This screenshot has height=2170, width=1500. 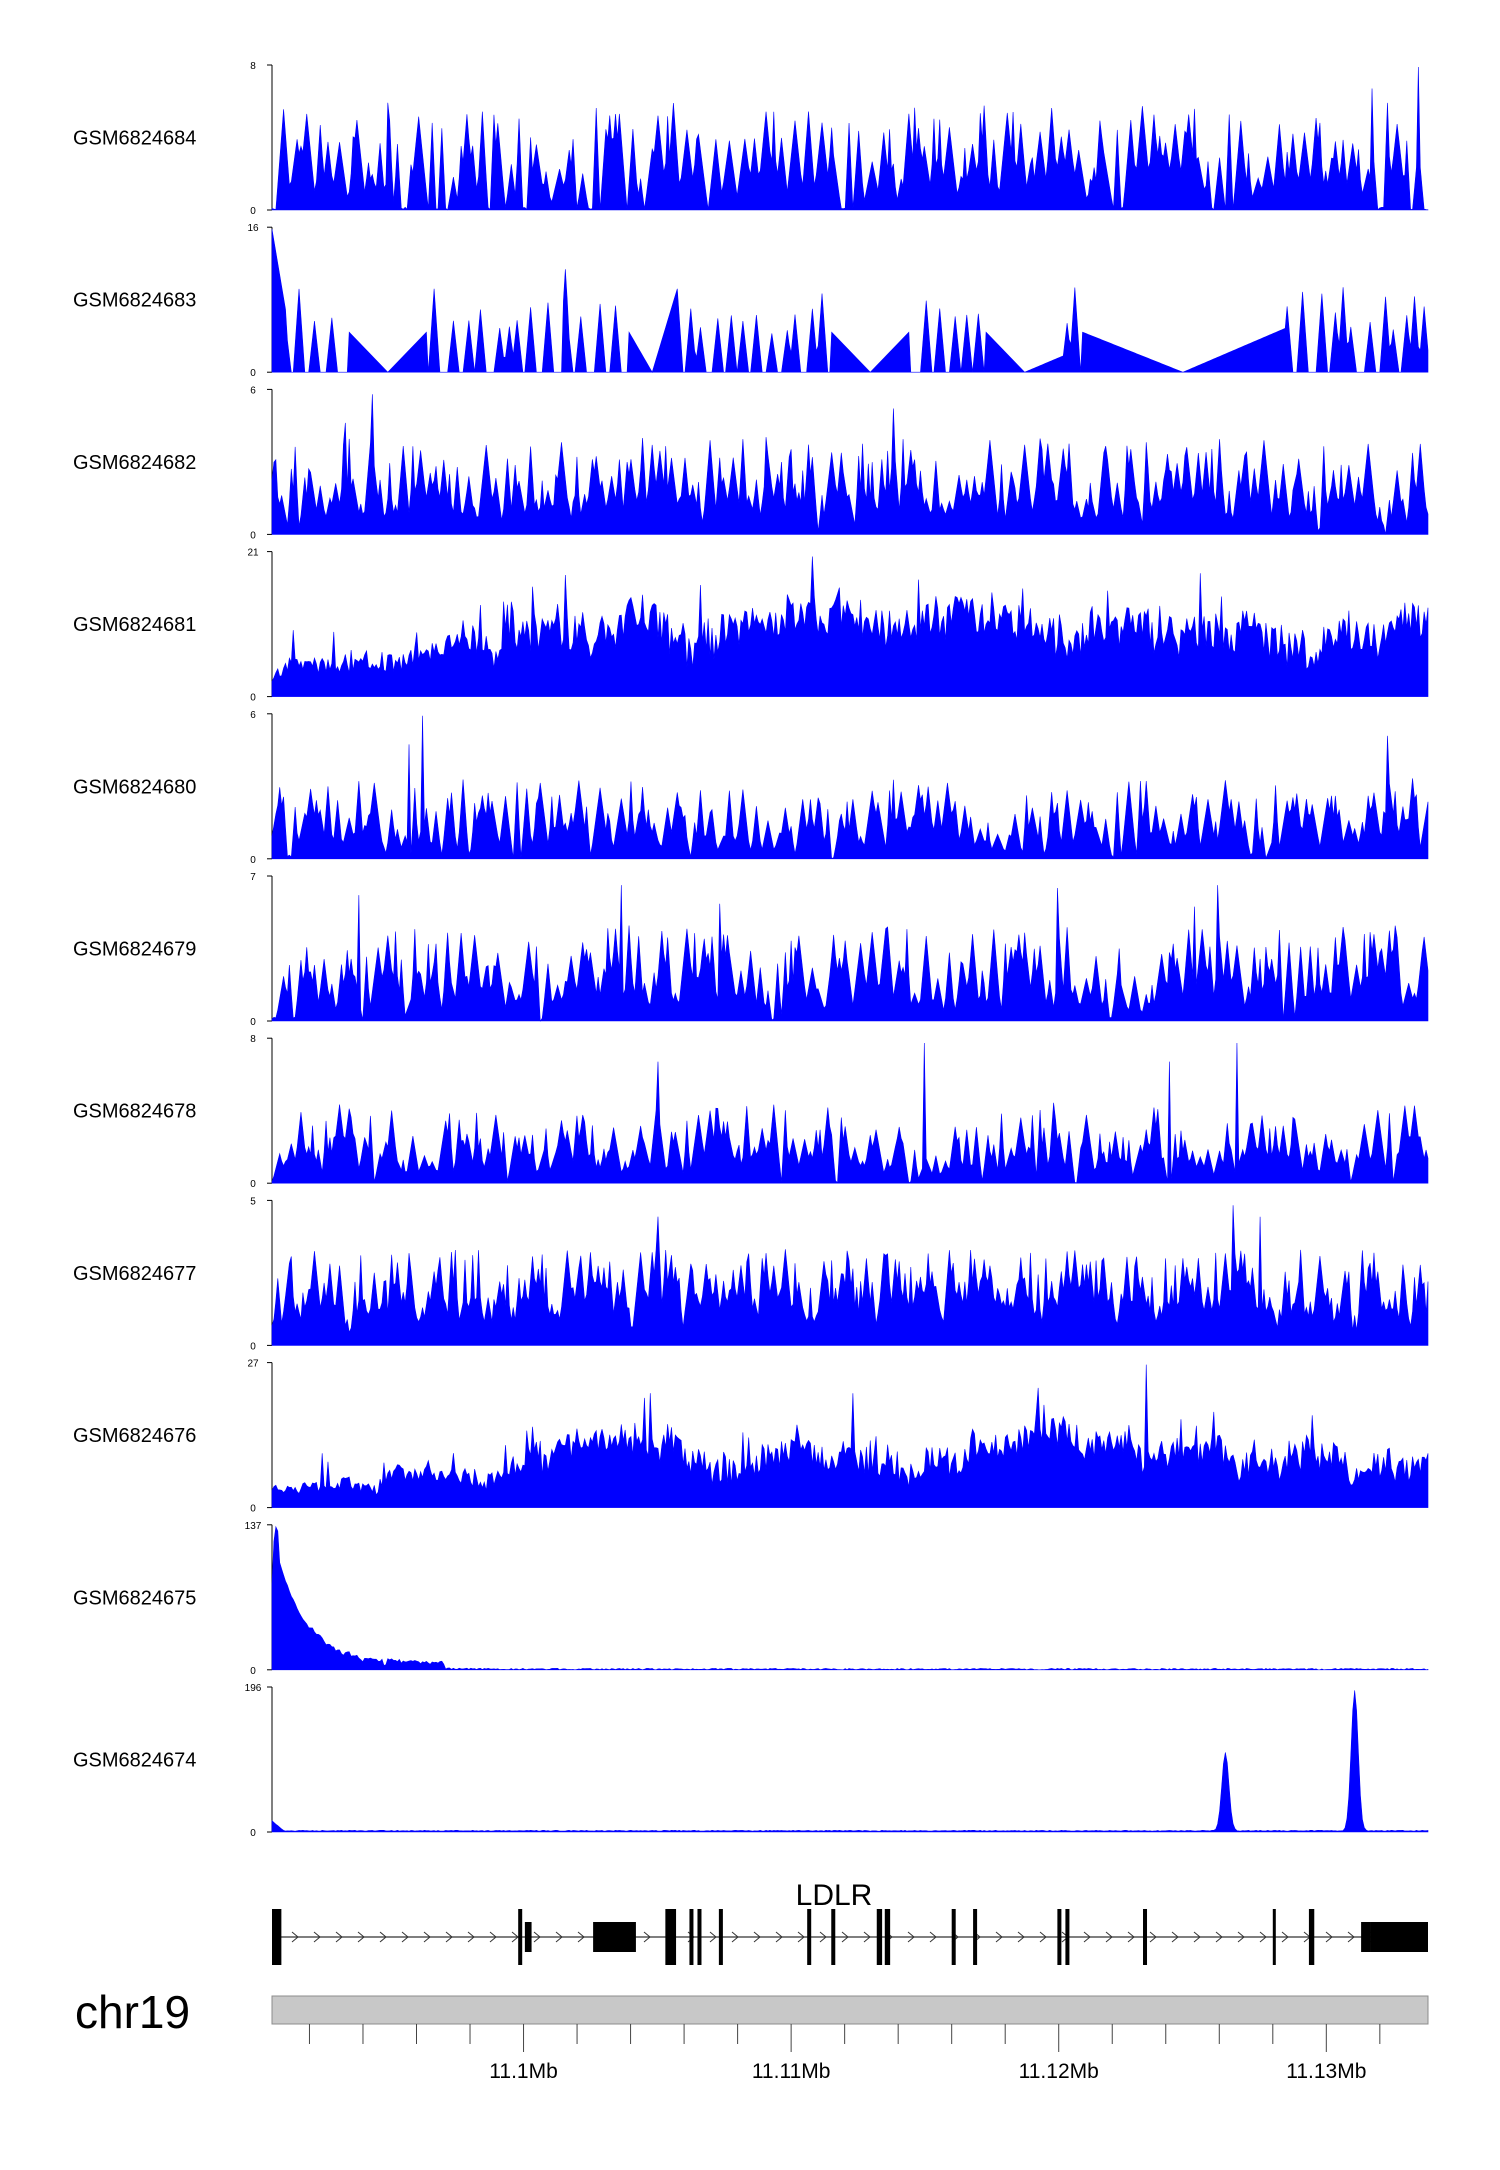 What do you see at coordinates (134, 787) in the screenshot?
I see `track-label: GSM6824680` at bounding box center [134, 787].